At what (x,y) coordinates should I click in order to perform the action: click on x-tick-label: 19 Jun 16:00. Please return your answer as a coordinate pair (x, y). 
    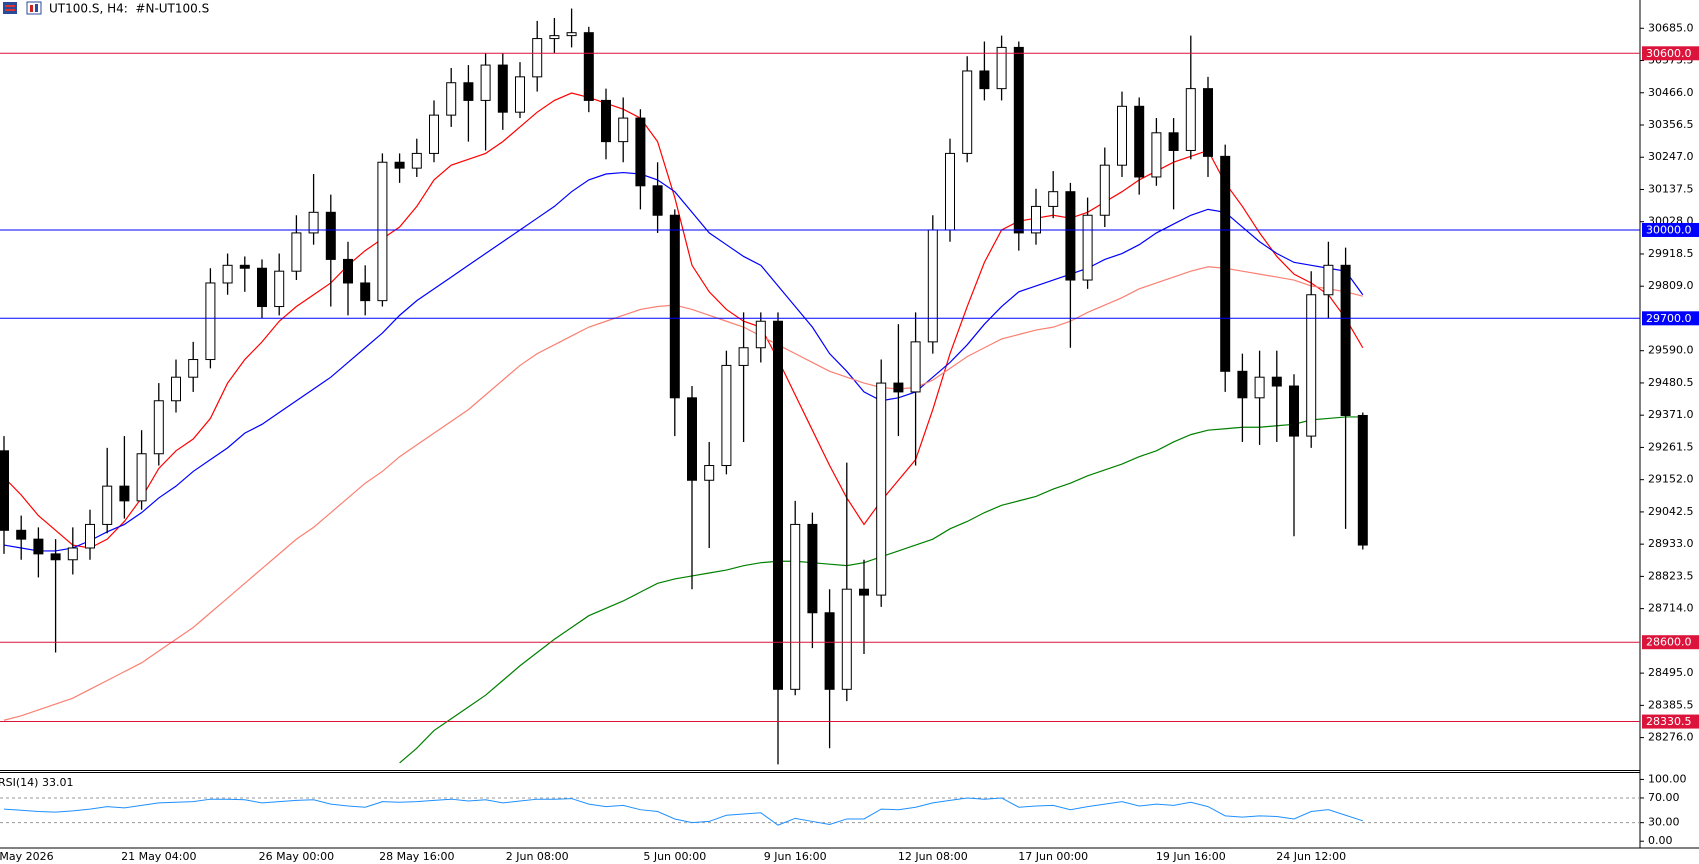
    Looking at the image, I should click on (1191, 856).